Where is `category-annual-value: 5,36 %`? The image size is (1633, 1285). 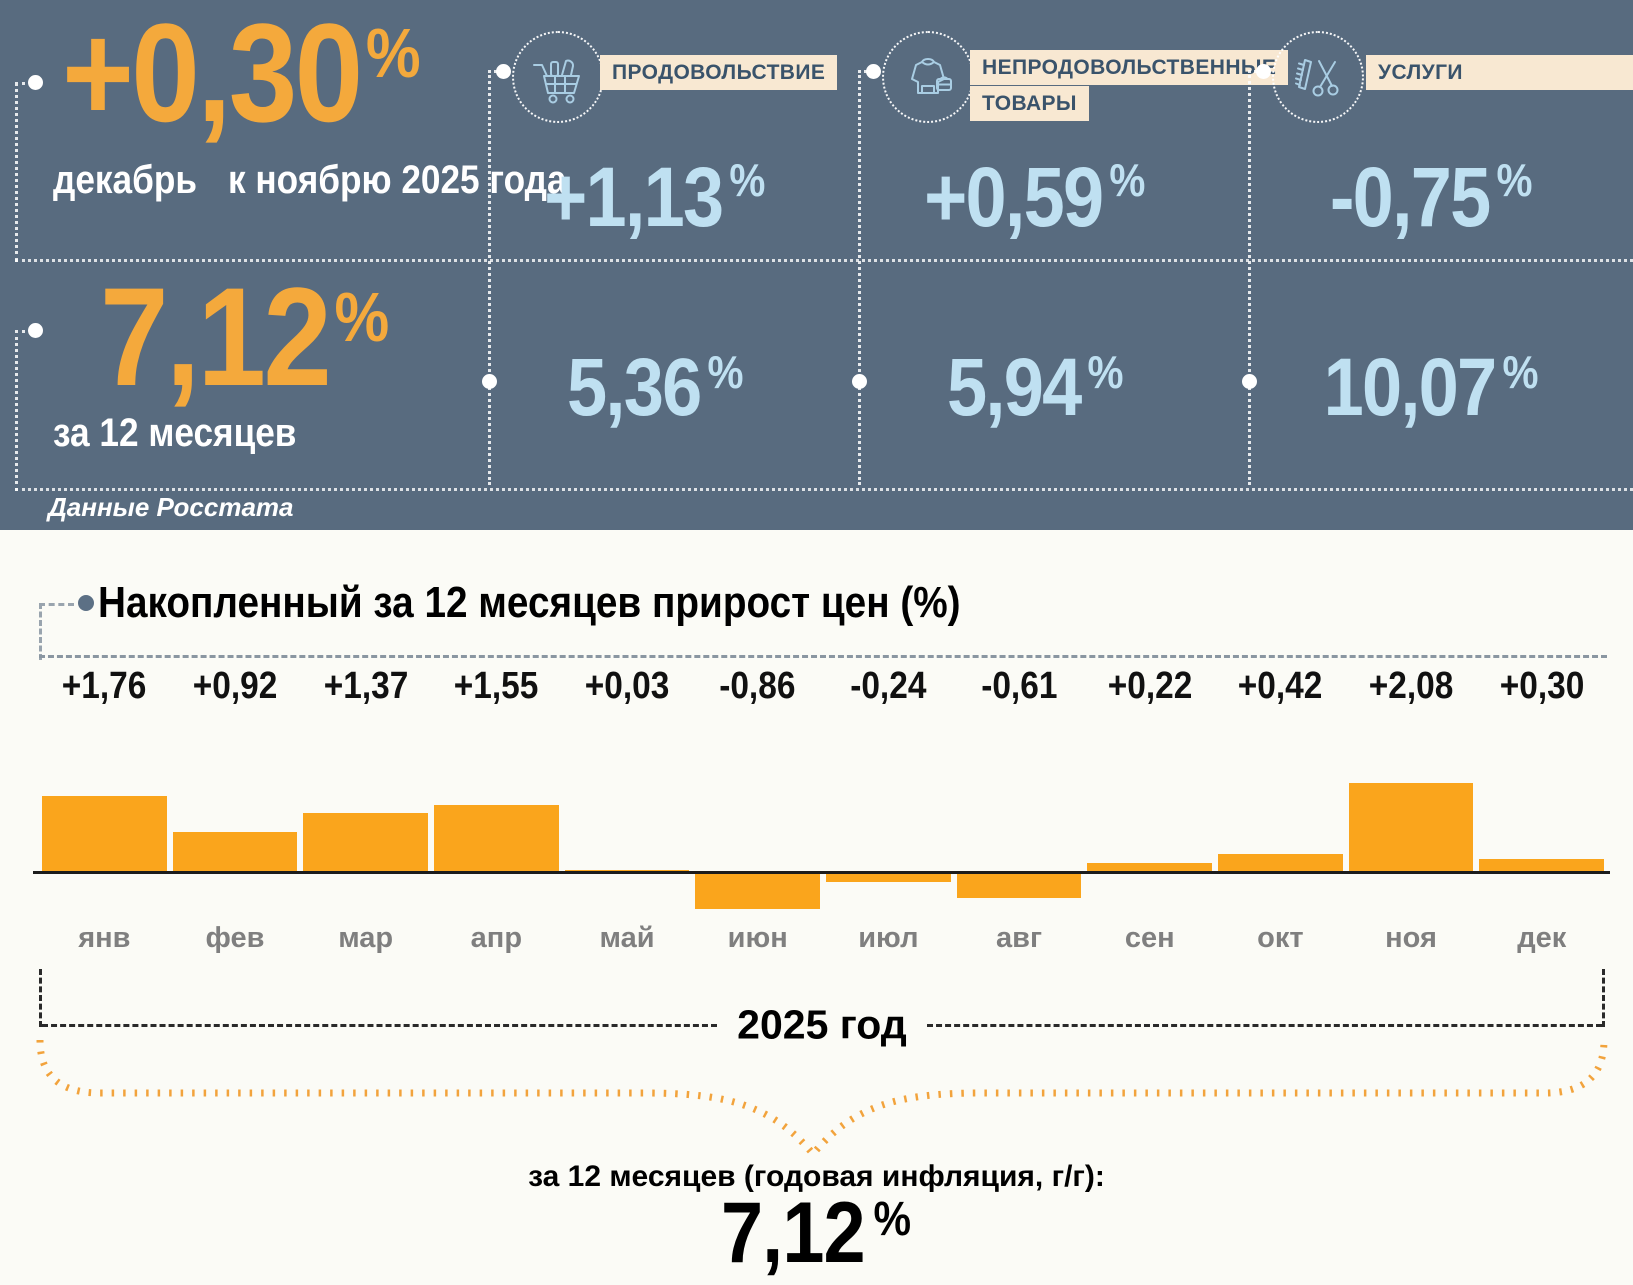
category-annual-value: 5,36 % is located at coordinates (655, 387).